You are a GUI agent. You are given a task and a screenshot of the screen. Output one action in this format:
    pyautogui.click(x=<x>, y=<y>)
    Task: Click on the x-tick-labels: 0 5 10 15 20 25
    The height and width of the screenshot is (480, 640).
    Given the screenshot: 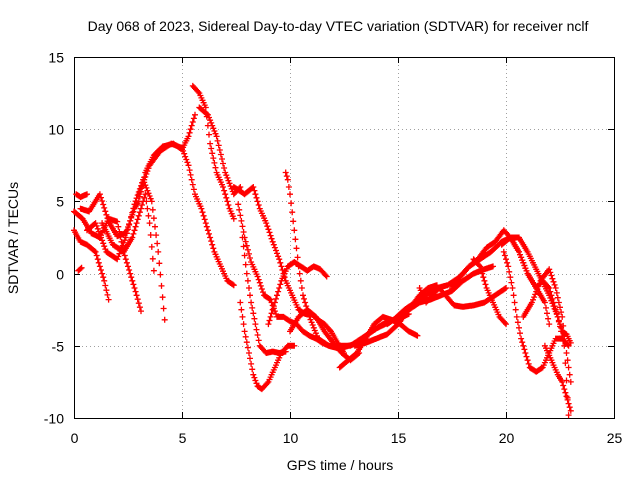 What is the action you would take?
    pyautogui.click(x=347, y=438)
    